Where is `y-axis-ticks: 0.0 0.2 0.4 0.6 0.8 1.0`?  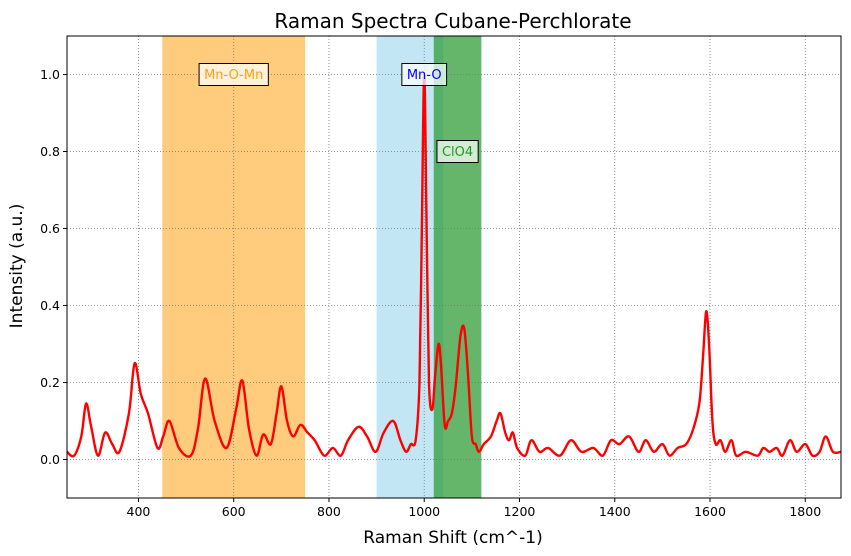
y-axis-ticks: 0.0 0.2 0.4 0.6 0.8 1.0 is located at coordinates (53, 267).